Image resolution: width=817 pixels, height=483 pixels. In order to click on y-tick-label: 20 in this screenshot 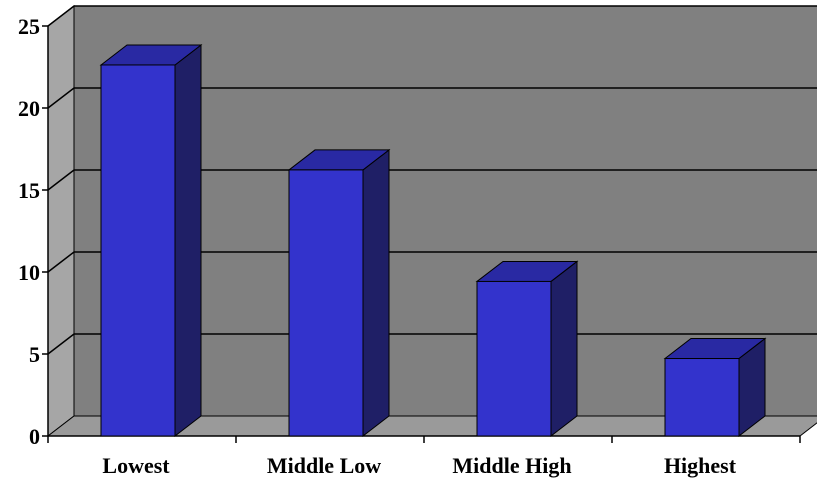, I will do `click(29, 108)`.